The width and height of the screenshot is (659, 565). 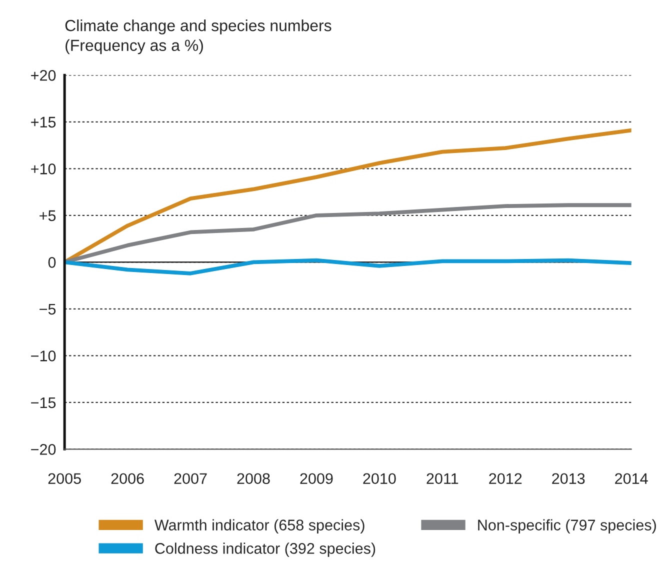 What do you see at coordinates (198, 27) in the screenshot?
I see `chart-title: Climate change and species numbers` at bounding box center [198, 27].